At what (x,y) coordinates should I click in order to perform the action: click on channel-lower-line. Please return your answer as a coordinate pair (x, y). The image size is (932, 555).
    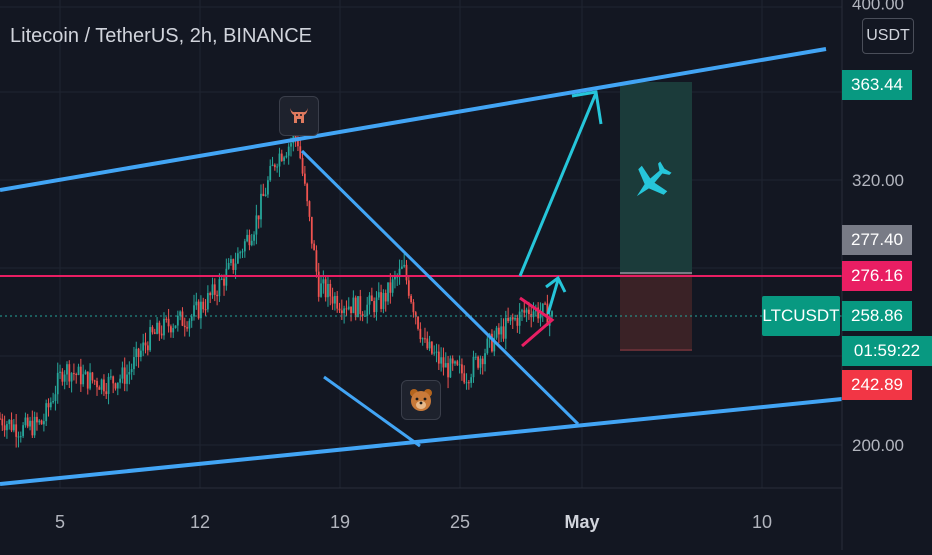
    Looking at the image, I should click on (421, 441).